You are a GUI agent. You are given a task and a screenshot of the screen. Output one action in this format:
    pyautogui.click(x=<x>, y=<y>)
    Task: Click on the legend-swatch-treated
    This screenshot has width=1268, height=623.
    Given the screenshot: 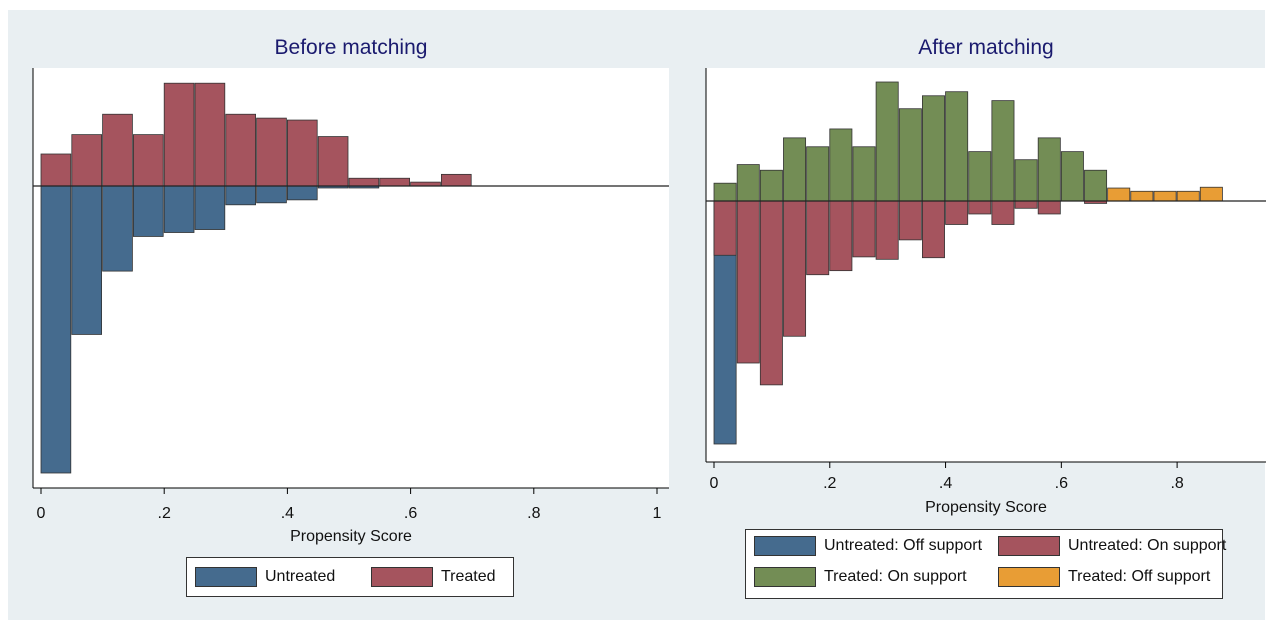 What is the action you would take?
    pyautogui.click(x=402, y=577)
    